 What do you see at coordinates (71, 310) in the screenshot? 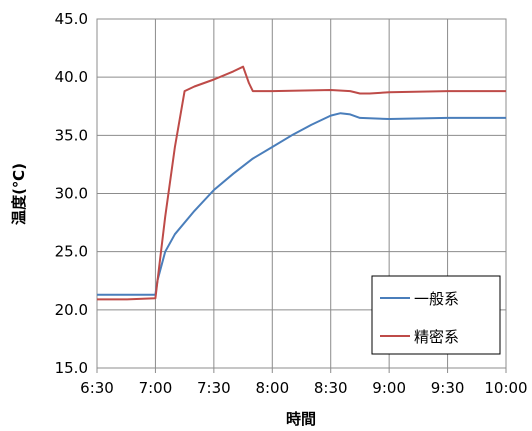
I see `y-tick-label: 20.0` at bounding box center [71, 310].